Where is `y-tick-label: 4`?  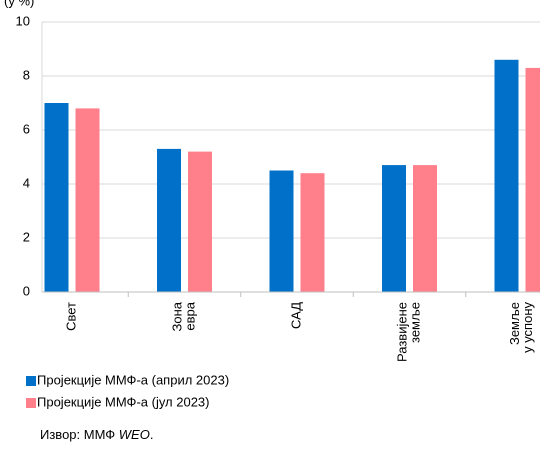
y-tick-label: 4 is located at coordinates (26, 182).